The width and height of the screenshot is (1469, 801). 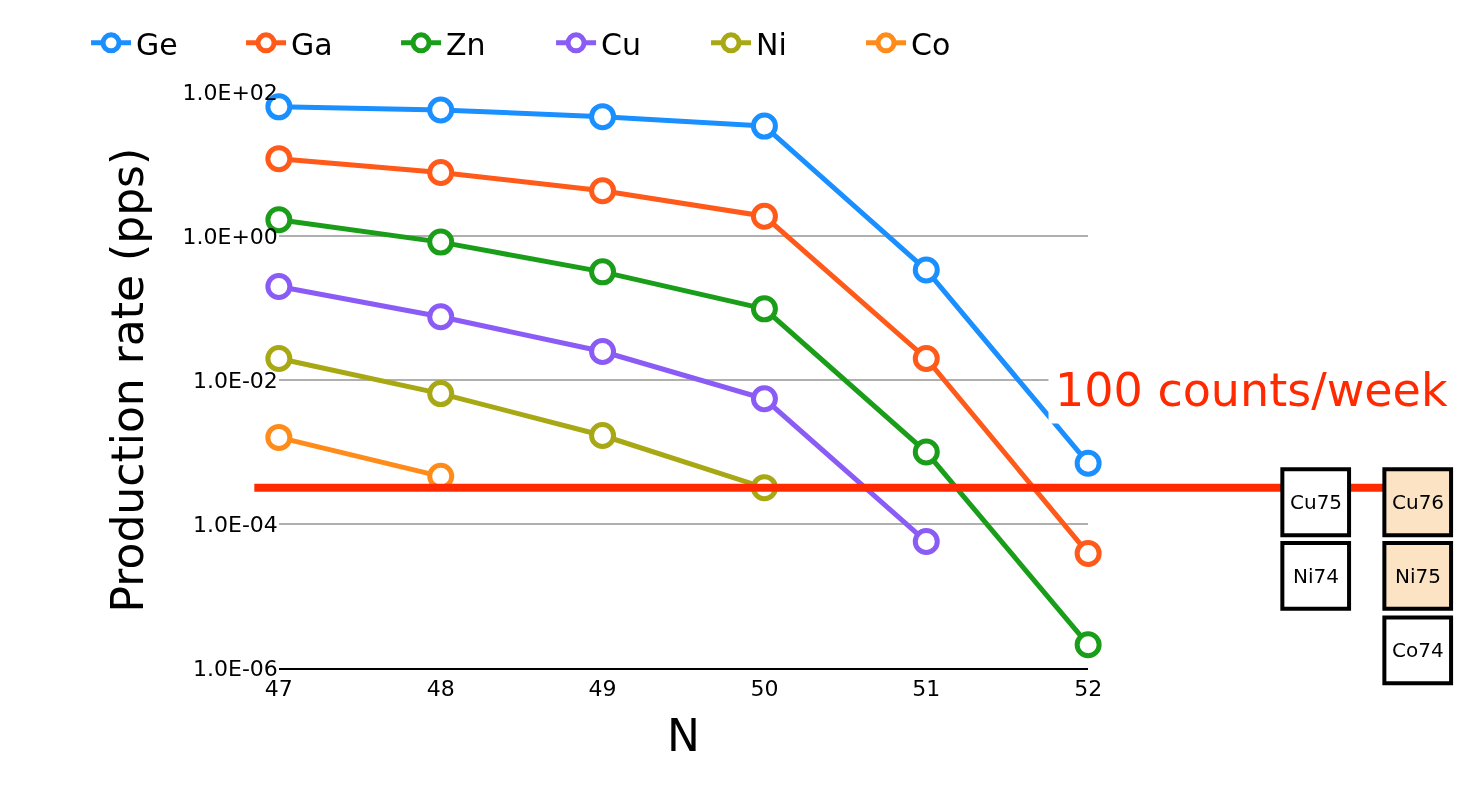 What do you see at coordinates (466, 44) in the screenshot?
I see `legend-label: Zn` at bounding box center [466, 44].